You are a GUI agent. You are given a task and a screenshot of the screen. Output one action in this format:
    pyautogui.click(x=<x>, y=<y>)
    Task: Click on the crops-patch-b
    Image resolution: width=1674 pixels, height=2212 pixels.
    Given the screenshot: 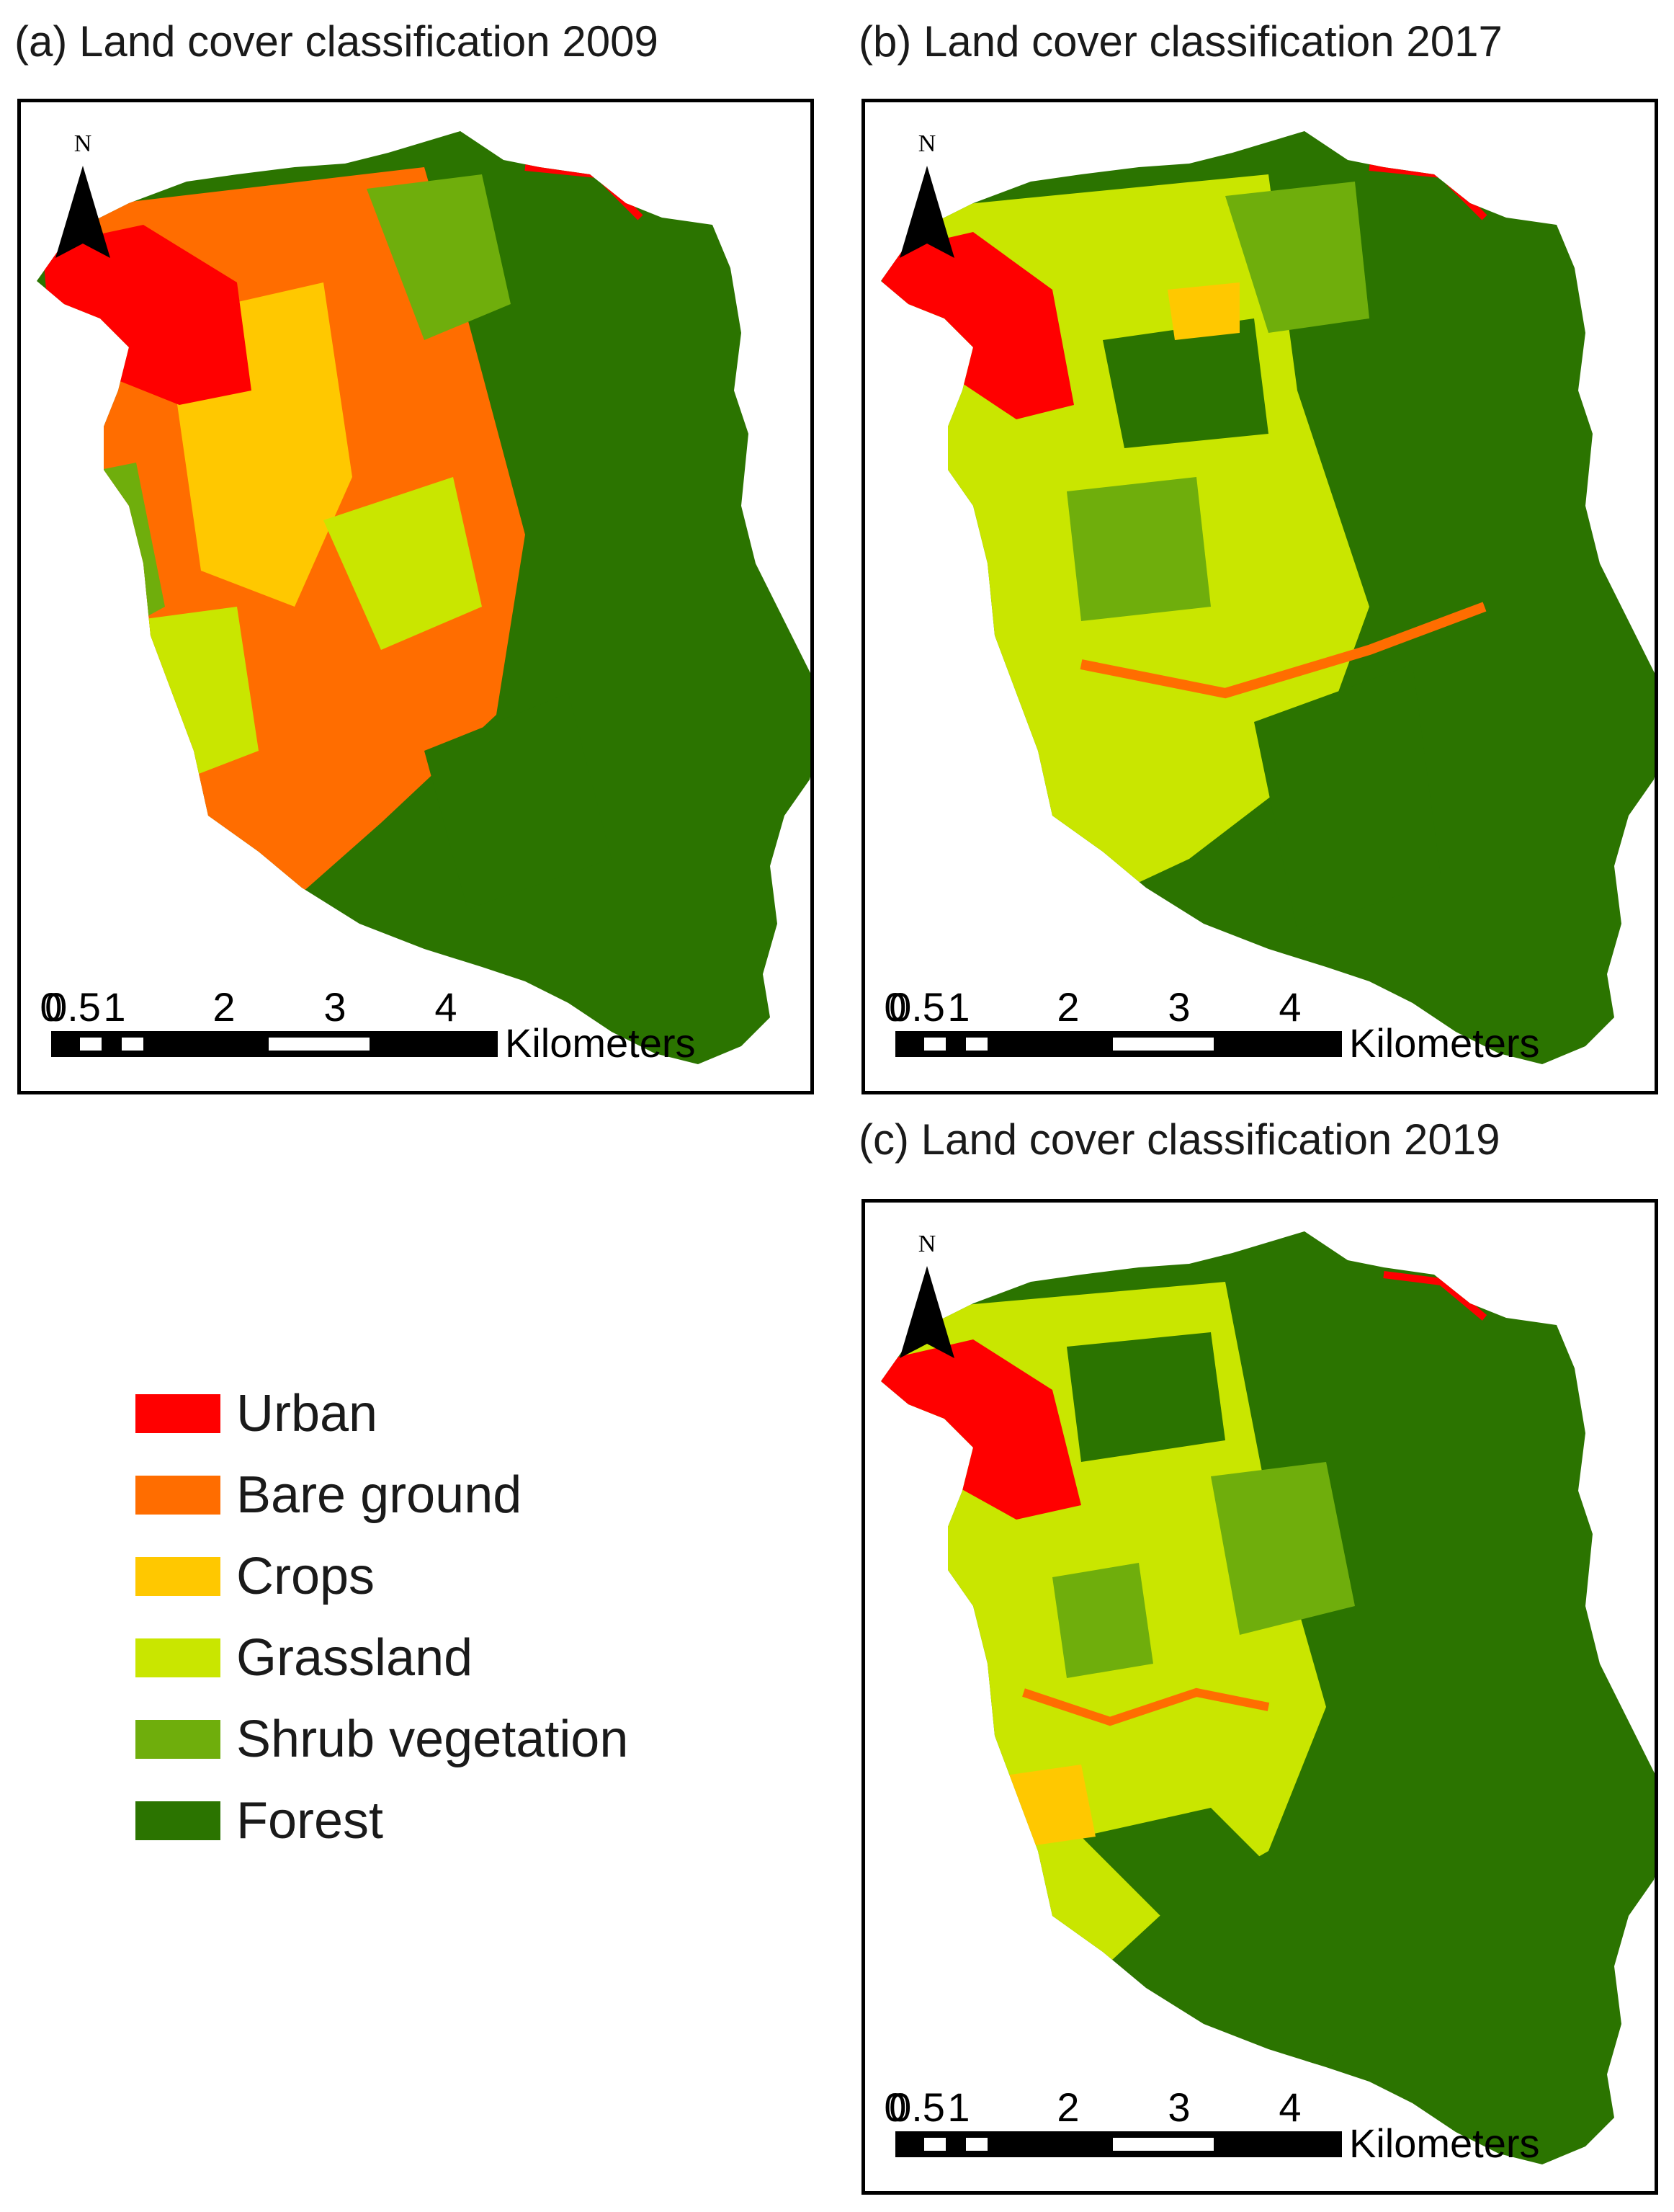 What is the action you would take?
    pyautogui.click(x=1204, y=311)
    